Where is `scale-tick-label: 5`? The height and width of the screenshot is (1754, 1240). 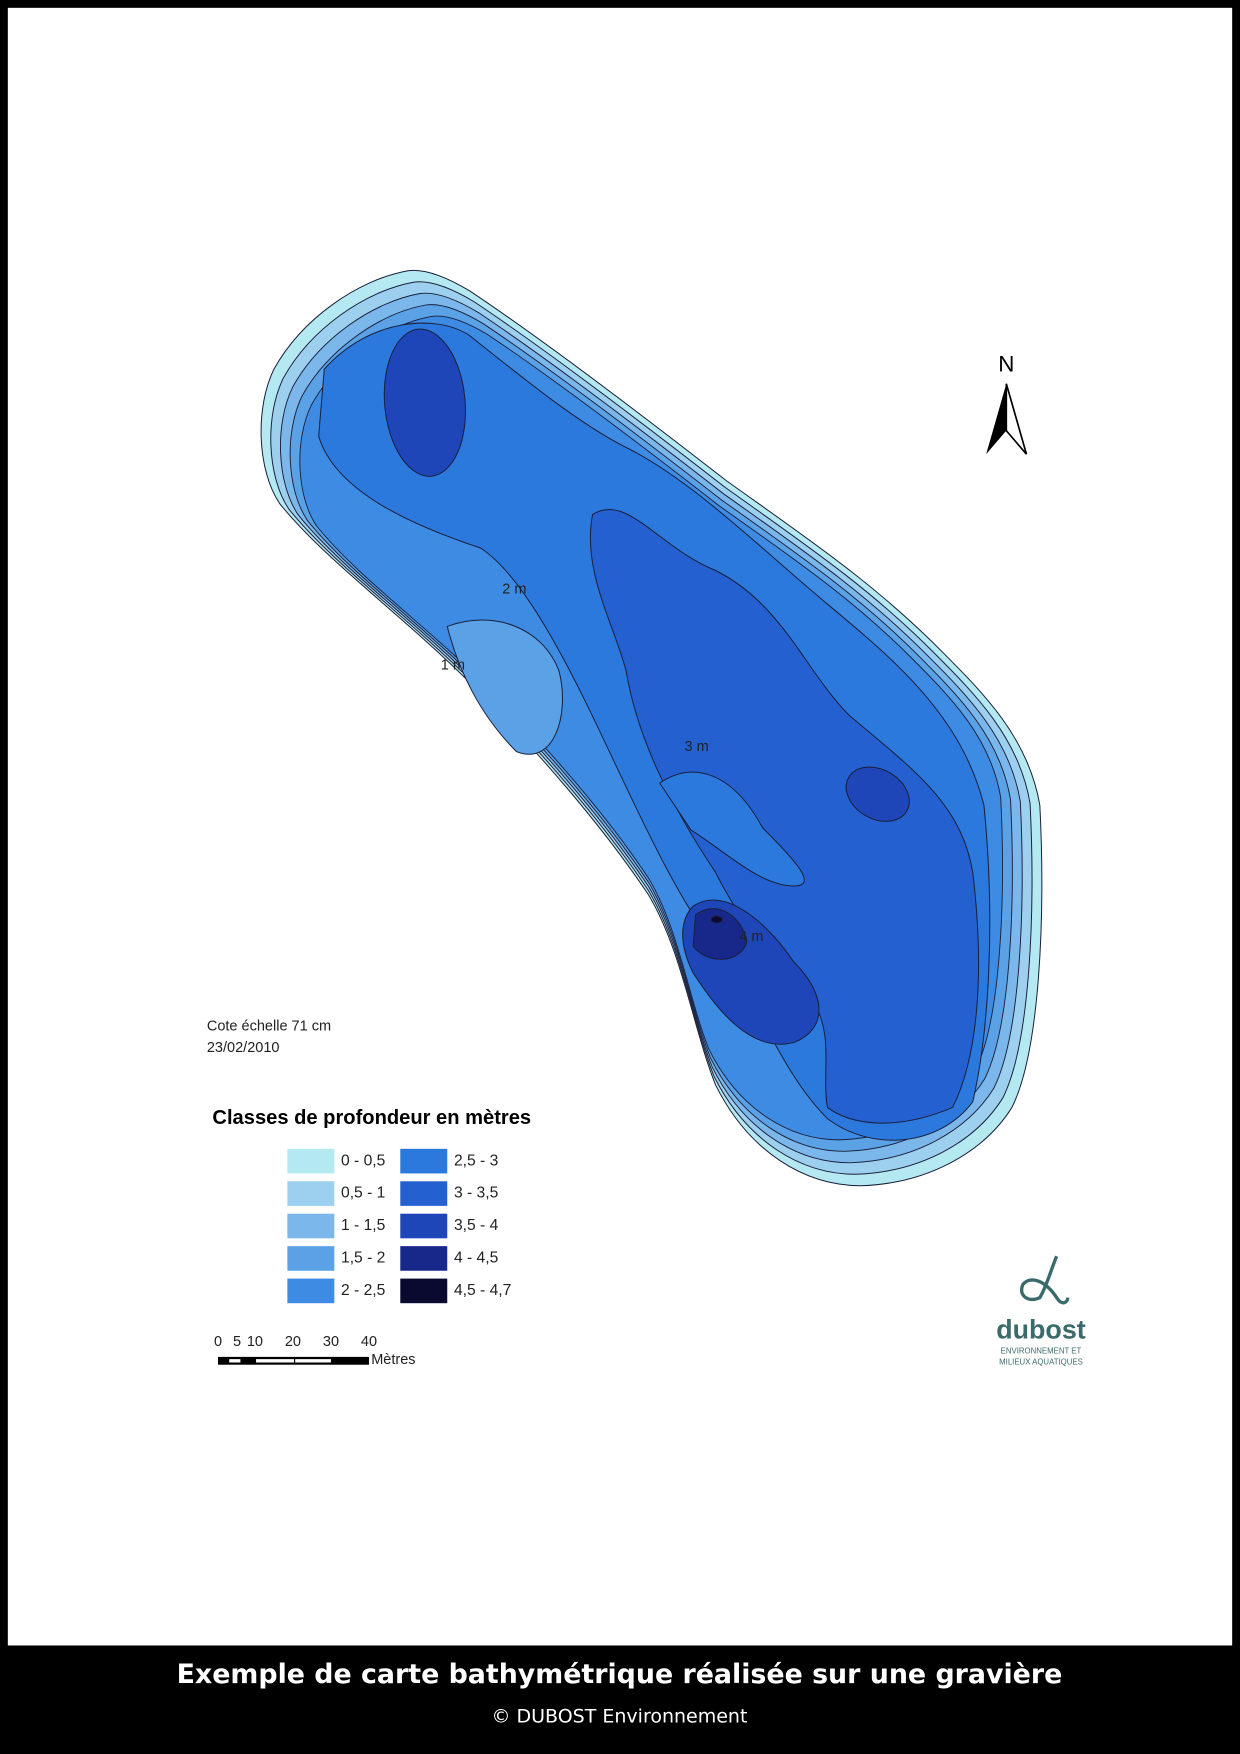 scale-tick-label: 5 is located at coordinates (237, 1342).